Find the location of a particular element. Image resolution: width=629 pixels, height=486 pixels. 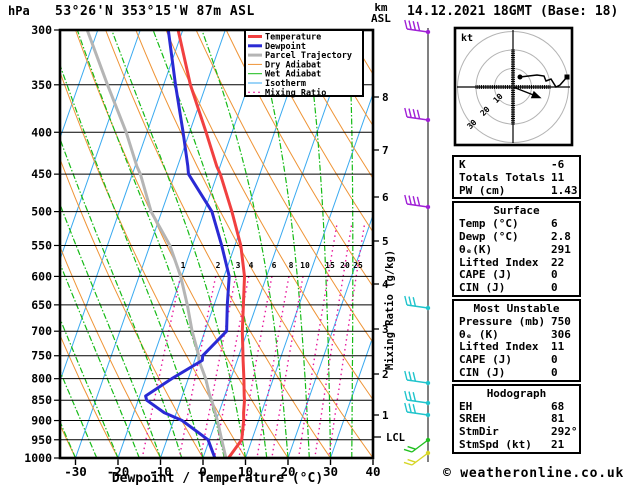

pressure-tick-label: 450 is located at coordinates (41, 174).